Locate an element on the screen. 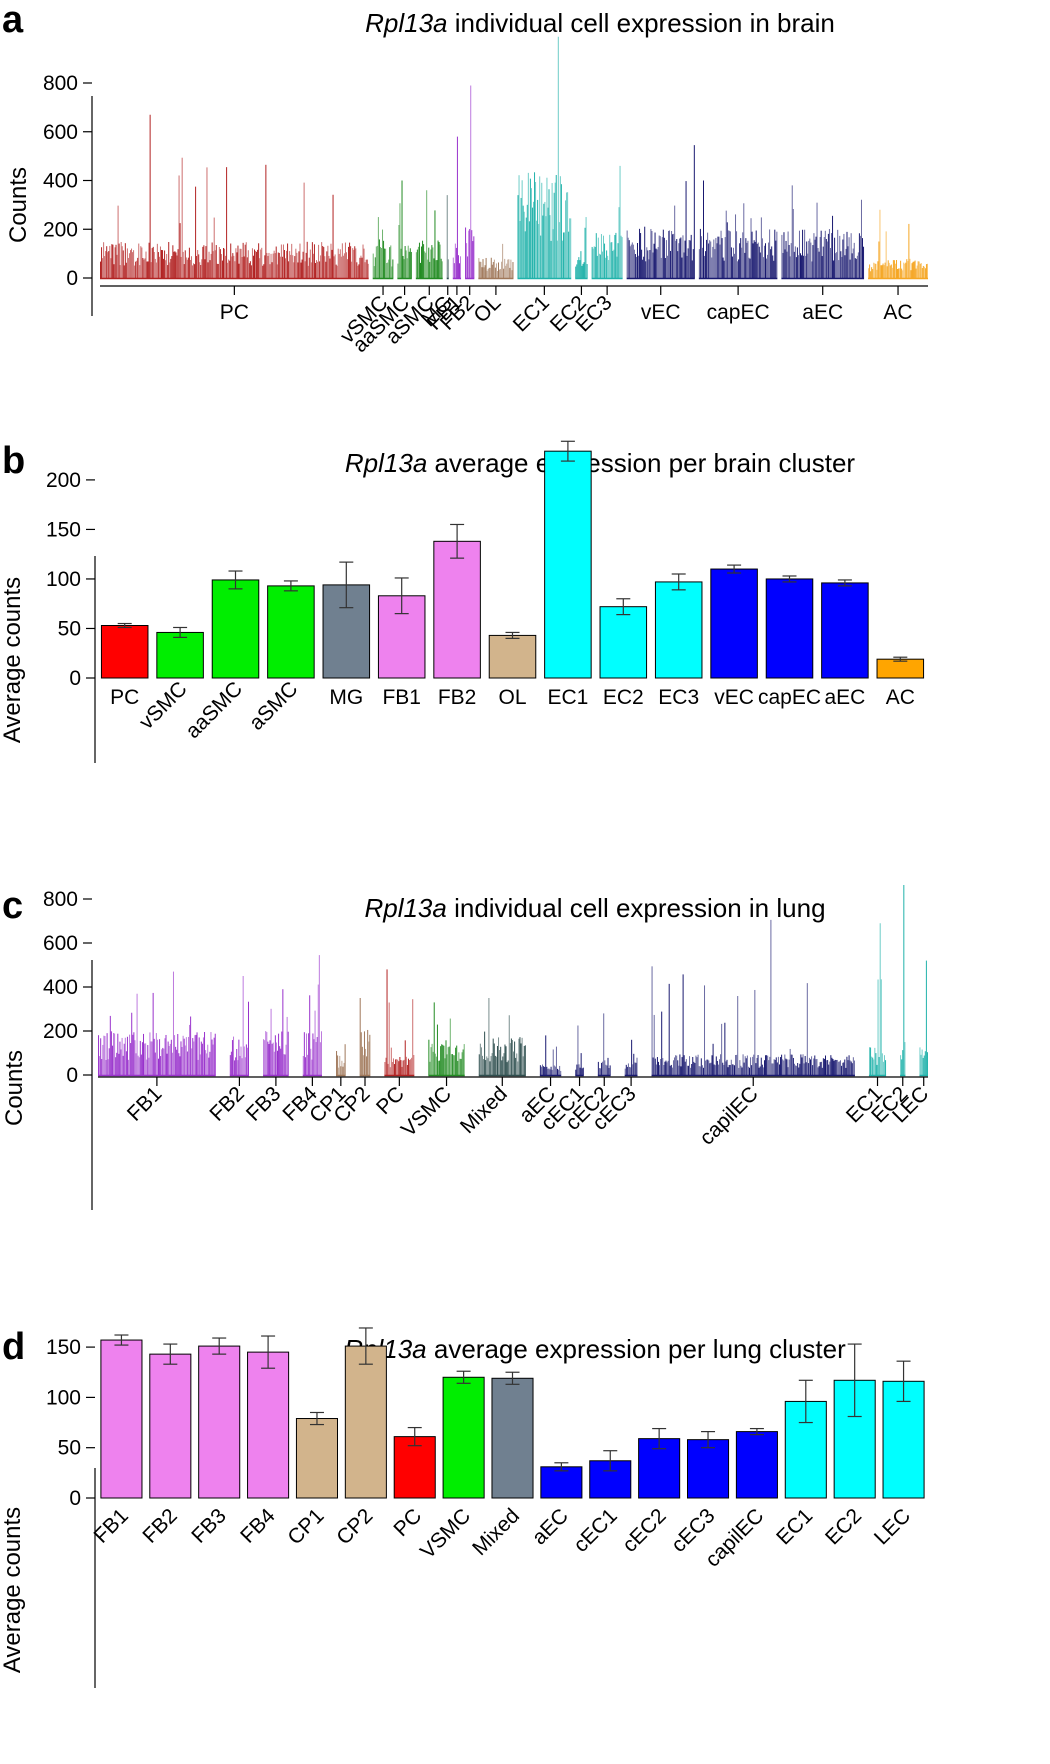 This screenshot has height=1764, width=1050. cell-bars-CP2 is located at coordinates (365, 1037).